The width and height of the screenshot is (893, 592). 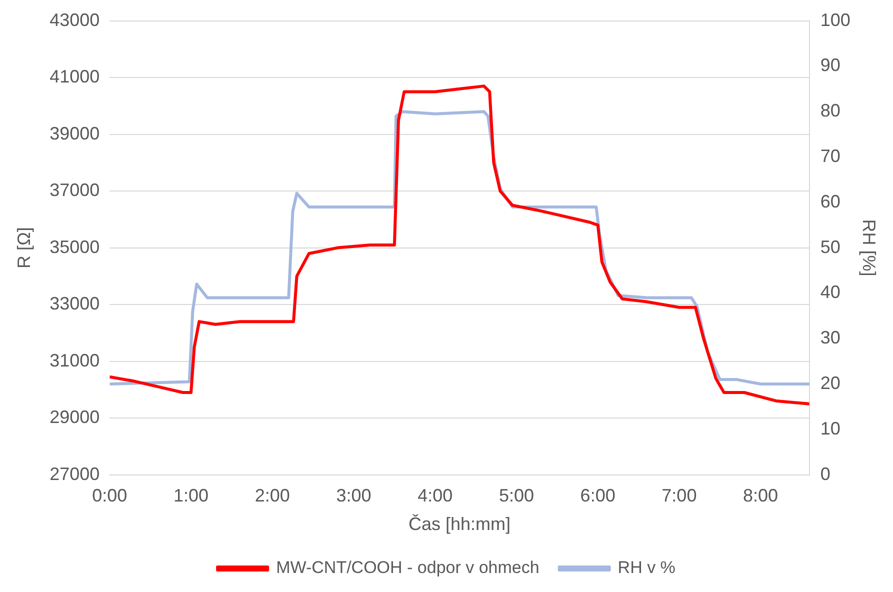 I want to click on y-tick-label: 35000, so click(x=75, y=246).